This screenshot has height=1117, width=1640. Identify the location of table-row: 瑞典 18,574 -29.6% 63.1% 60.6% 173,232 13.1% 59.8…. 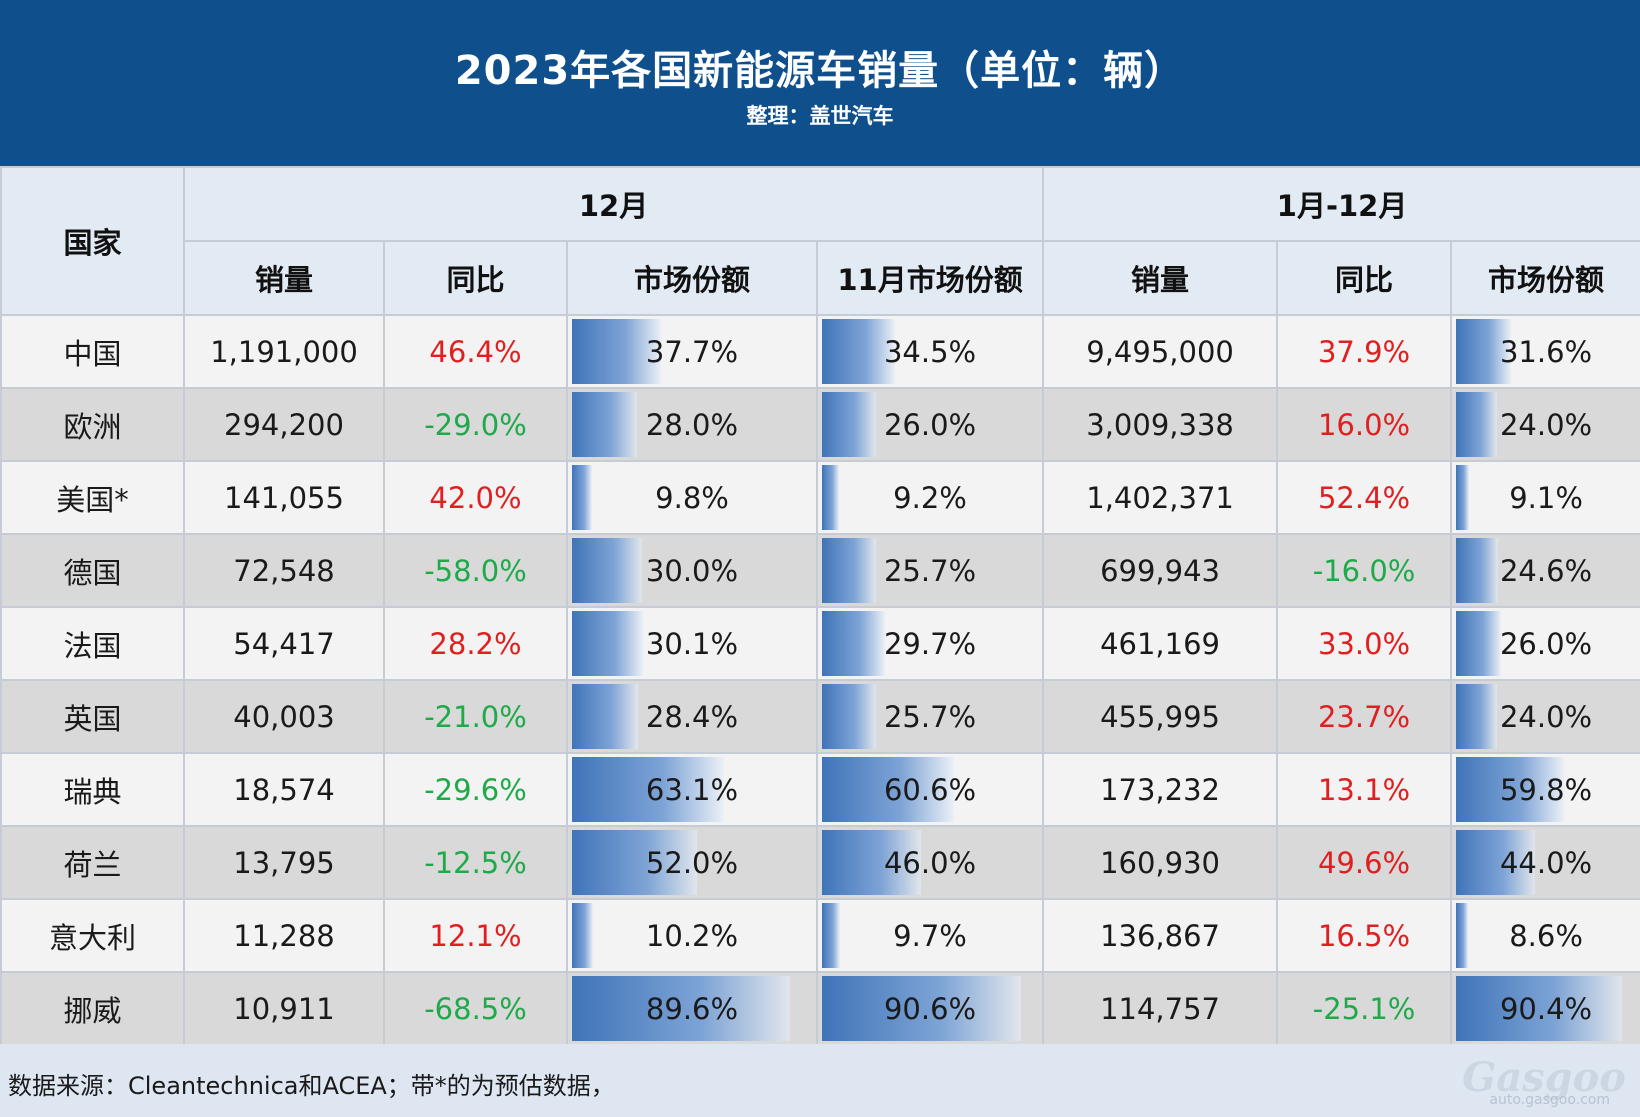
(820, 789).